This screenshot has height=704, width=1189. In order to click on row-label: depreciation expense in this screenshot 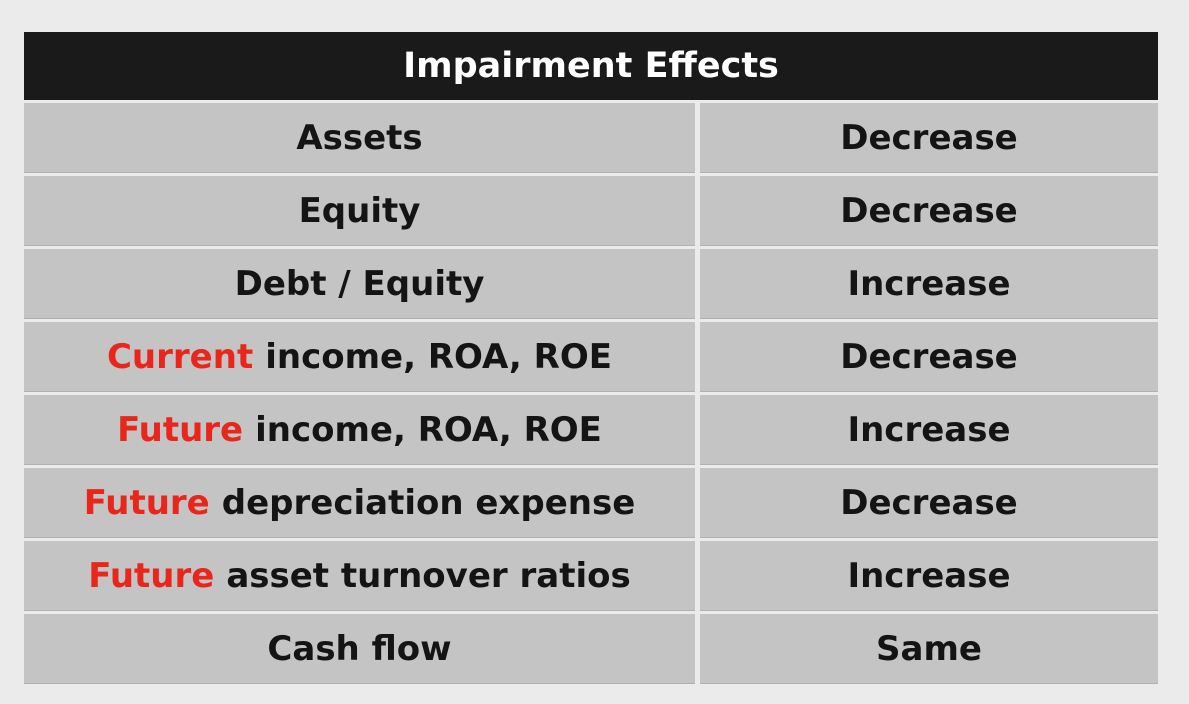, I will do `click(428, 503)`.